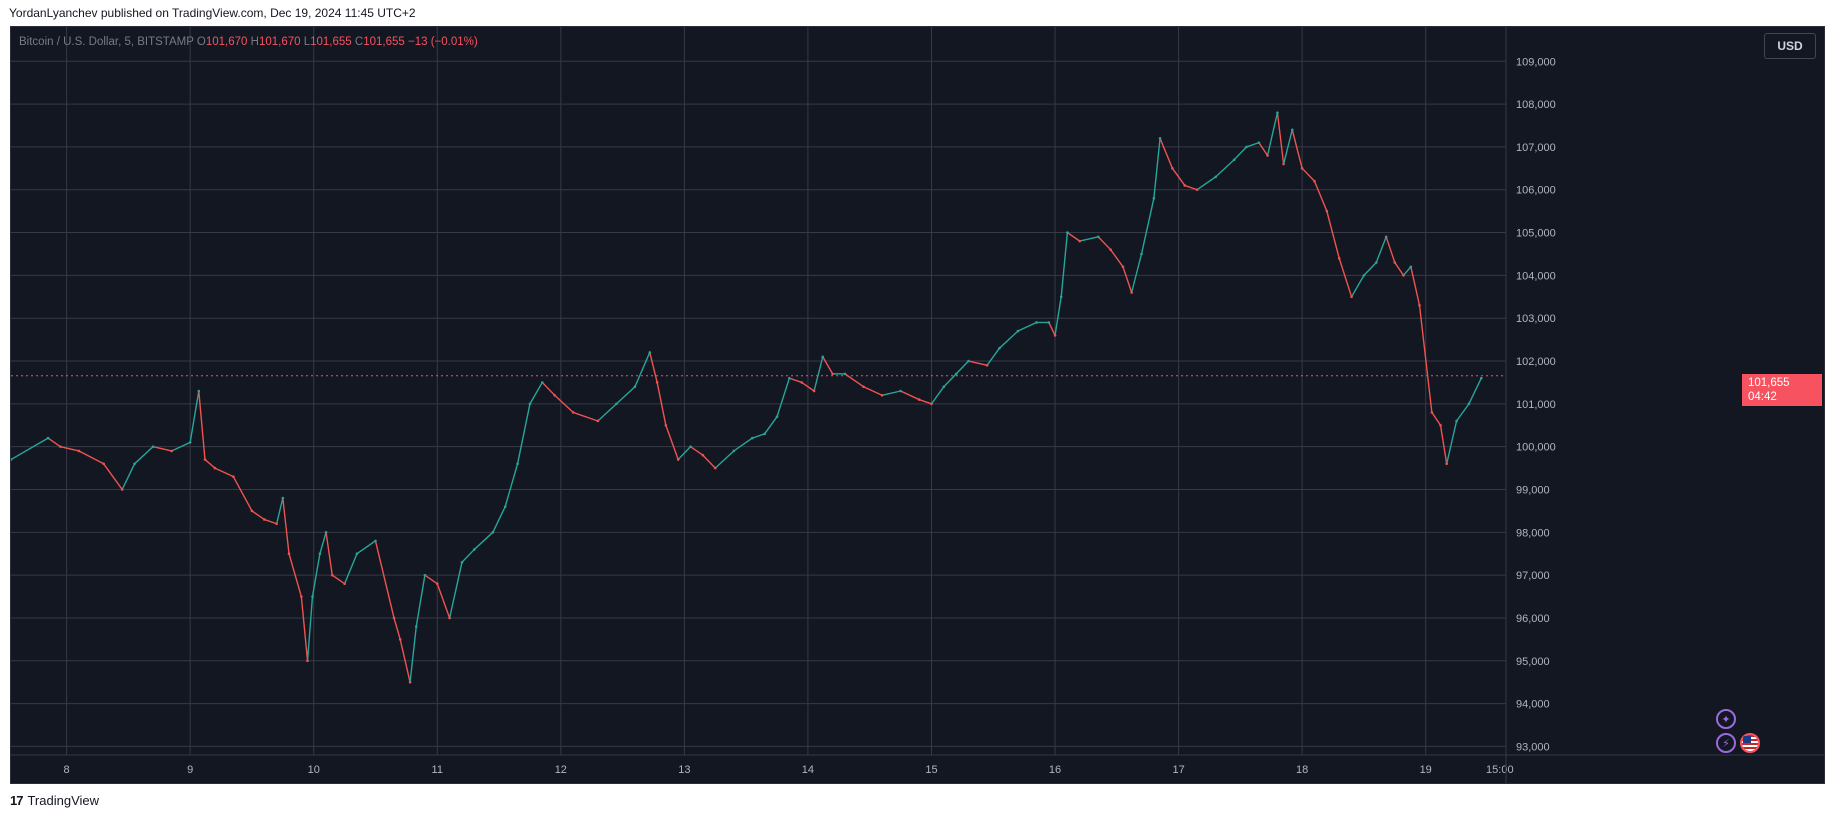  Describe the element at coordinates (1536, 234) in the screenshot. I see `y-tick-label: 105,000` at that location.